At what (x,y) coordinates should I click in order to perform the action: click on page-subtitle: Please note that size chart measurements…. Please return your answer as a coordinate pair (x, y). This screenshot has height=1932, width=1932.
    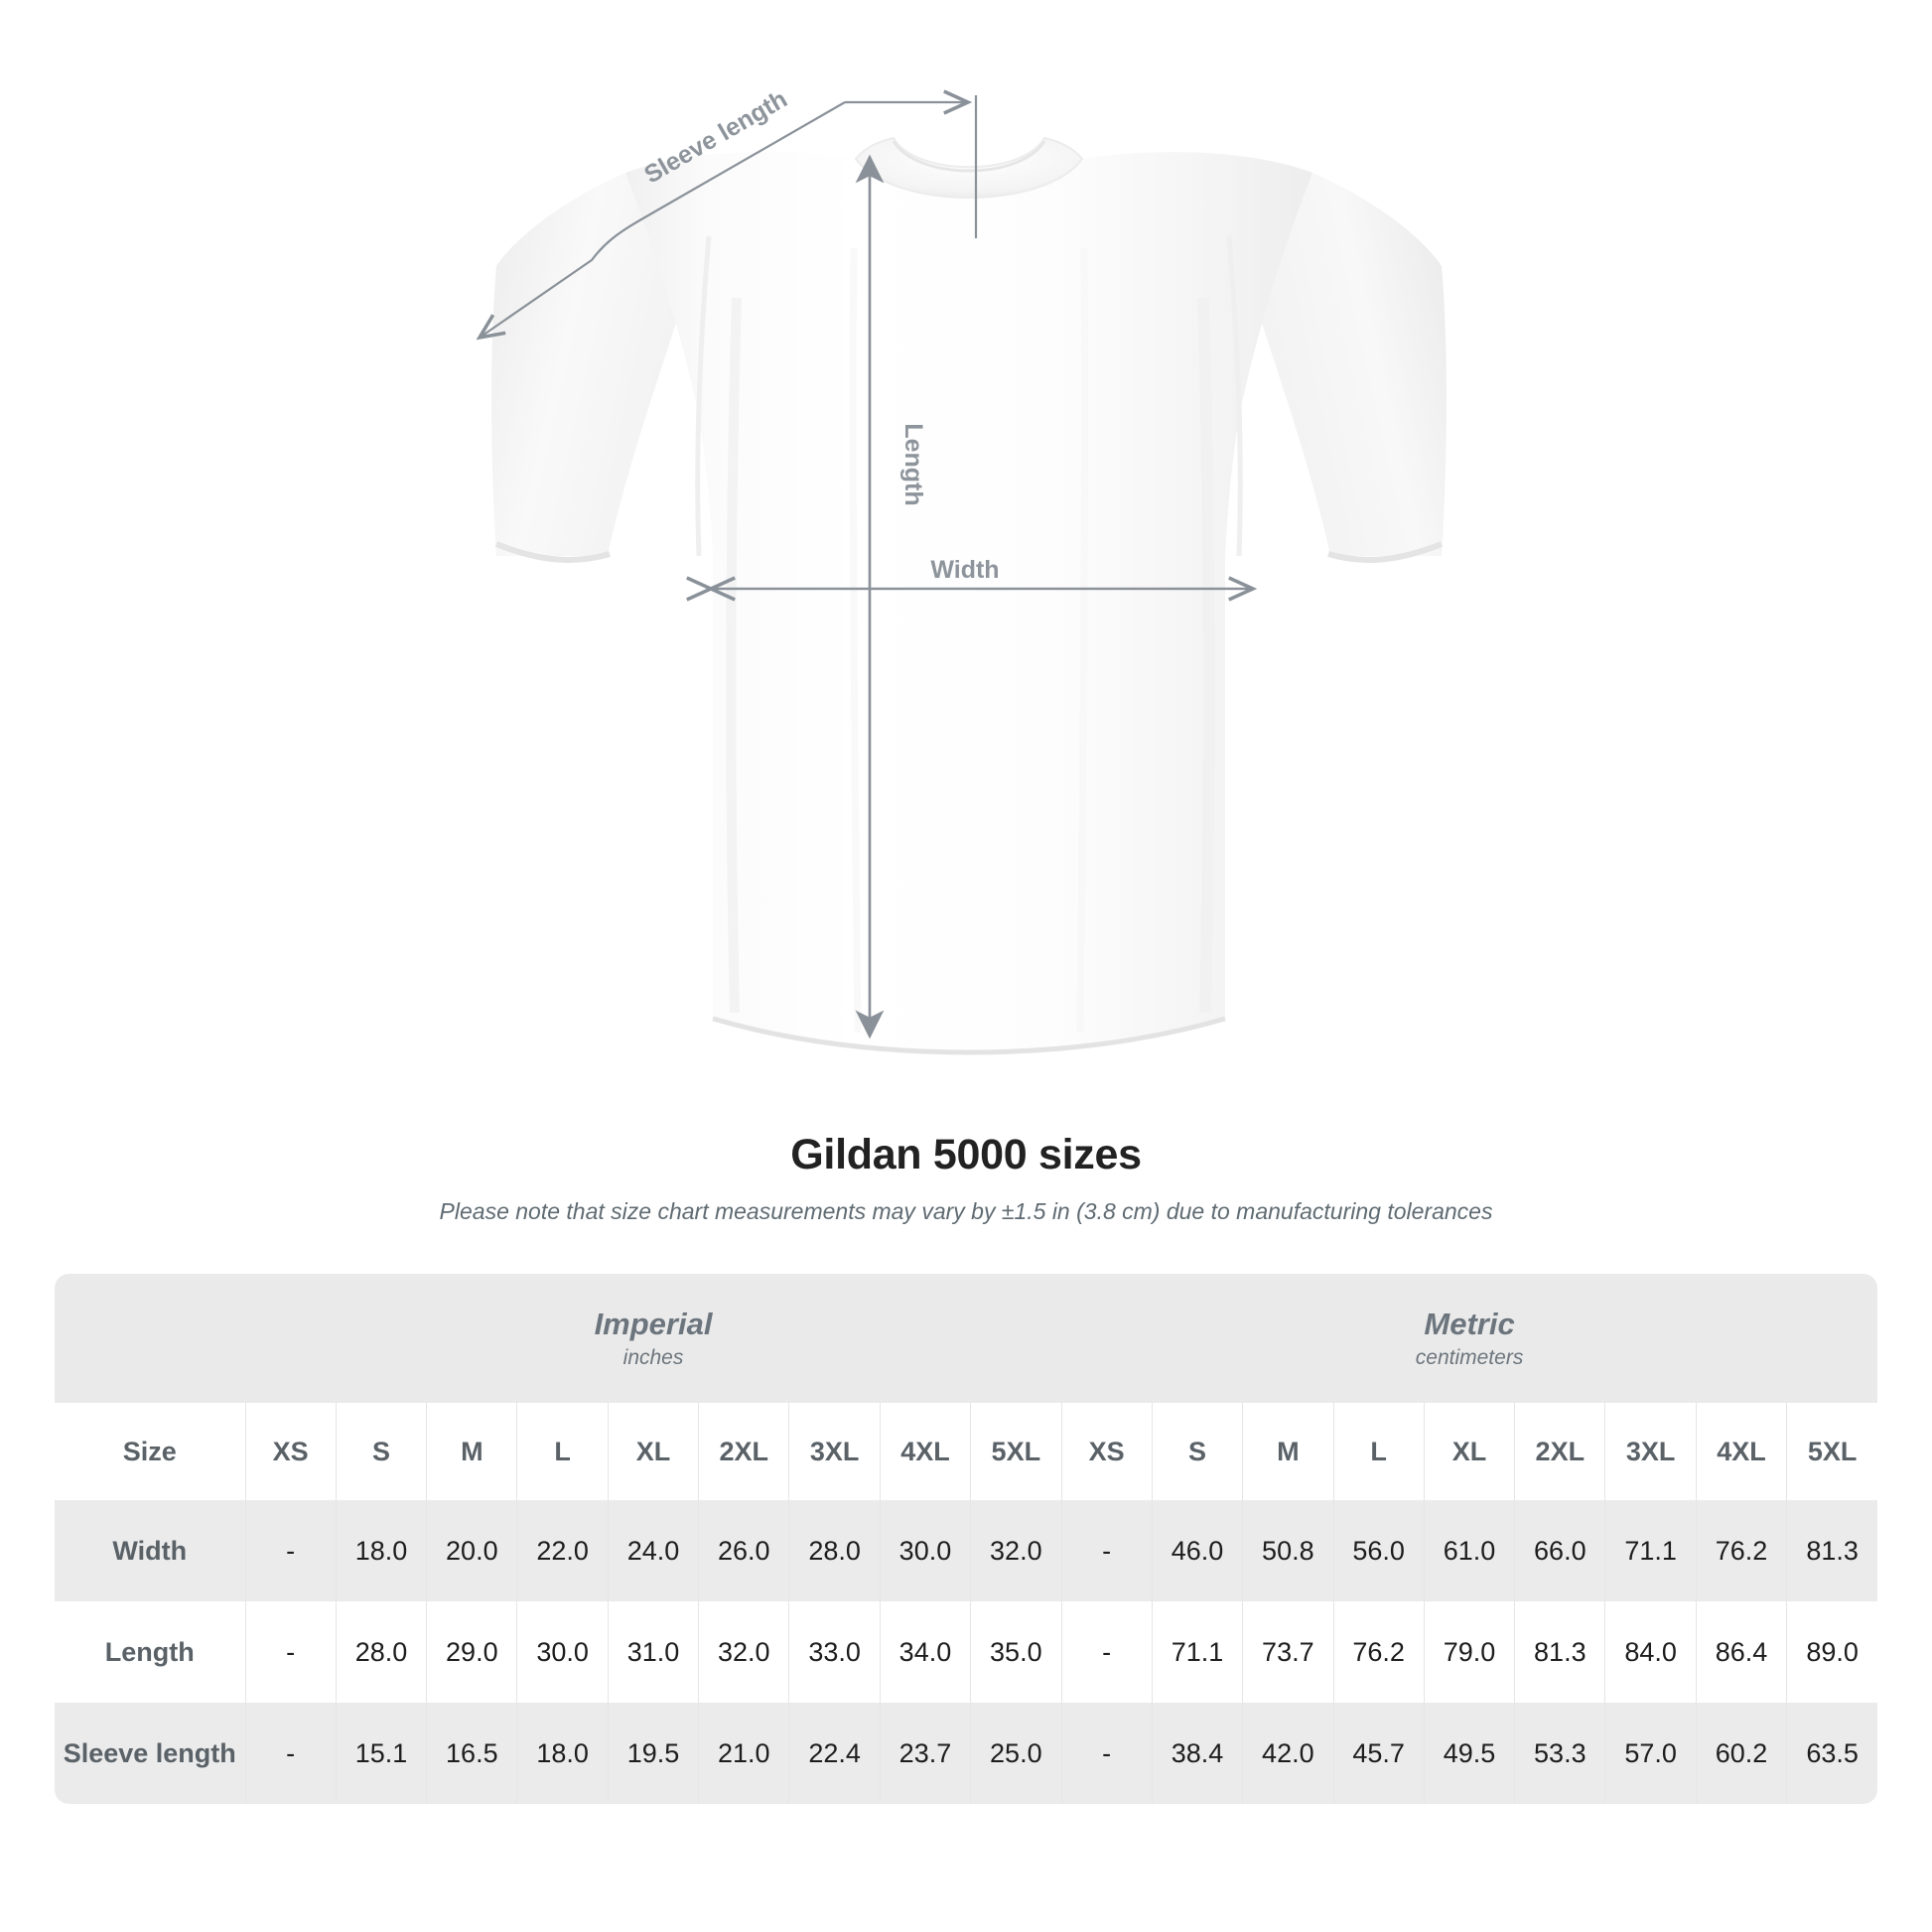
    Looking at the image, I should click on (966, 1212).